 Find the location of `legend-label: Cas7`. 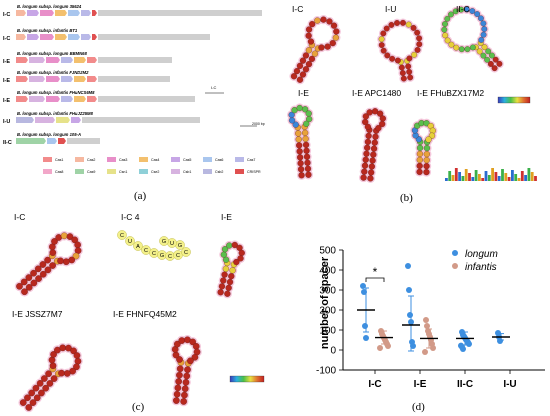

legend-label: Cas7 is located at coordinates (251, 159).